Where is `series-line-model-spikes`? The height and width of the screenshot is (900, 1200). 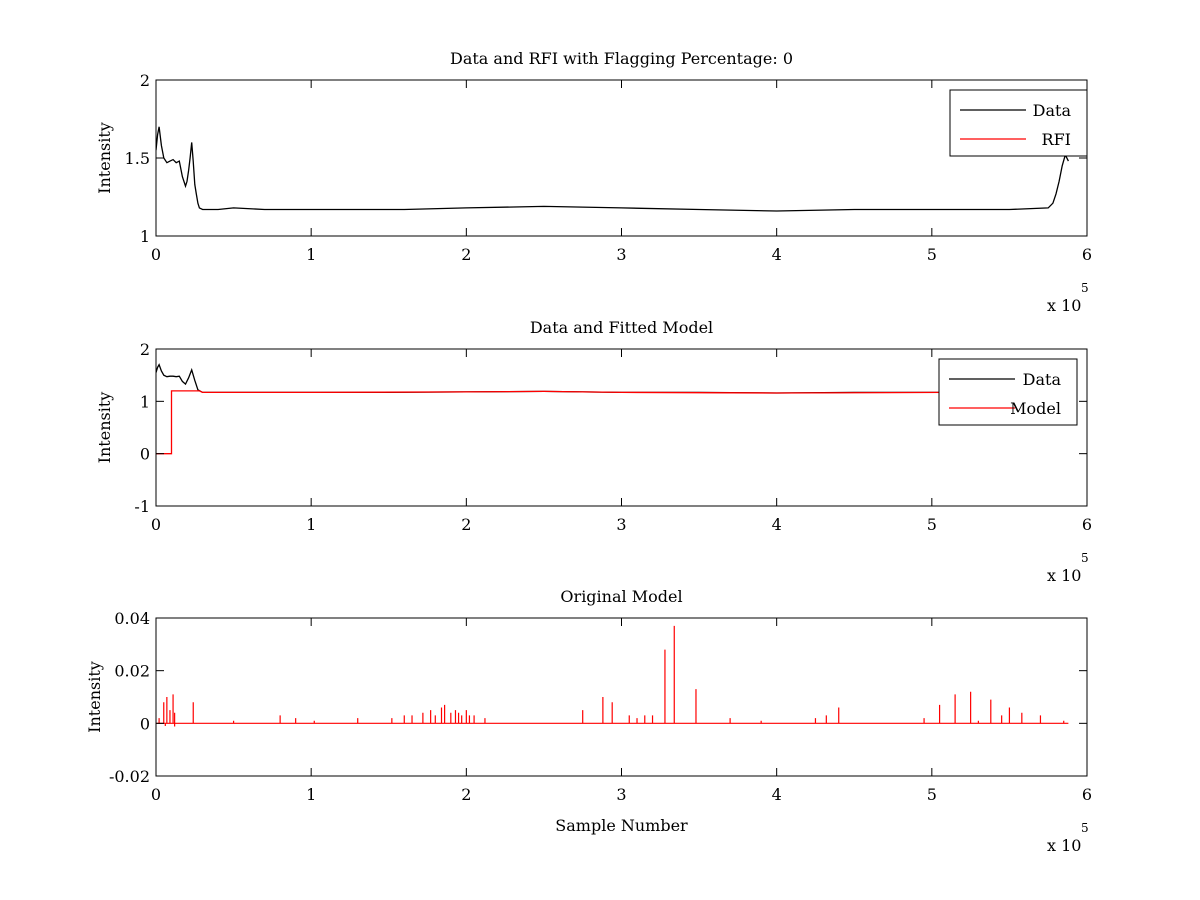 series-line-model-spikes is located at coordinates (612, 676).